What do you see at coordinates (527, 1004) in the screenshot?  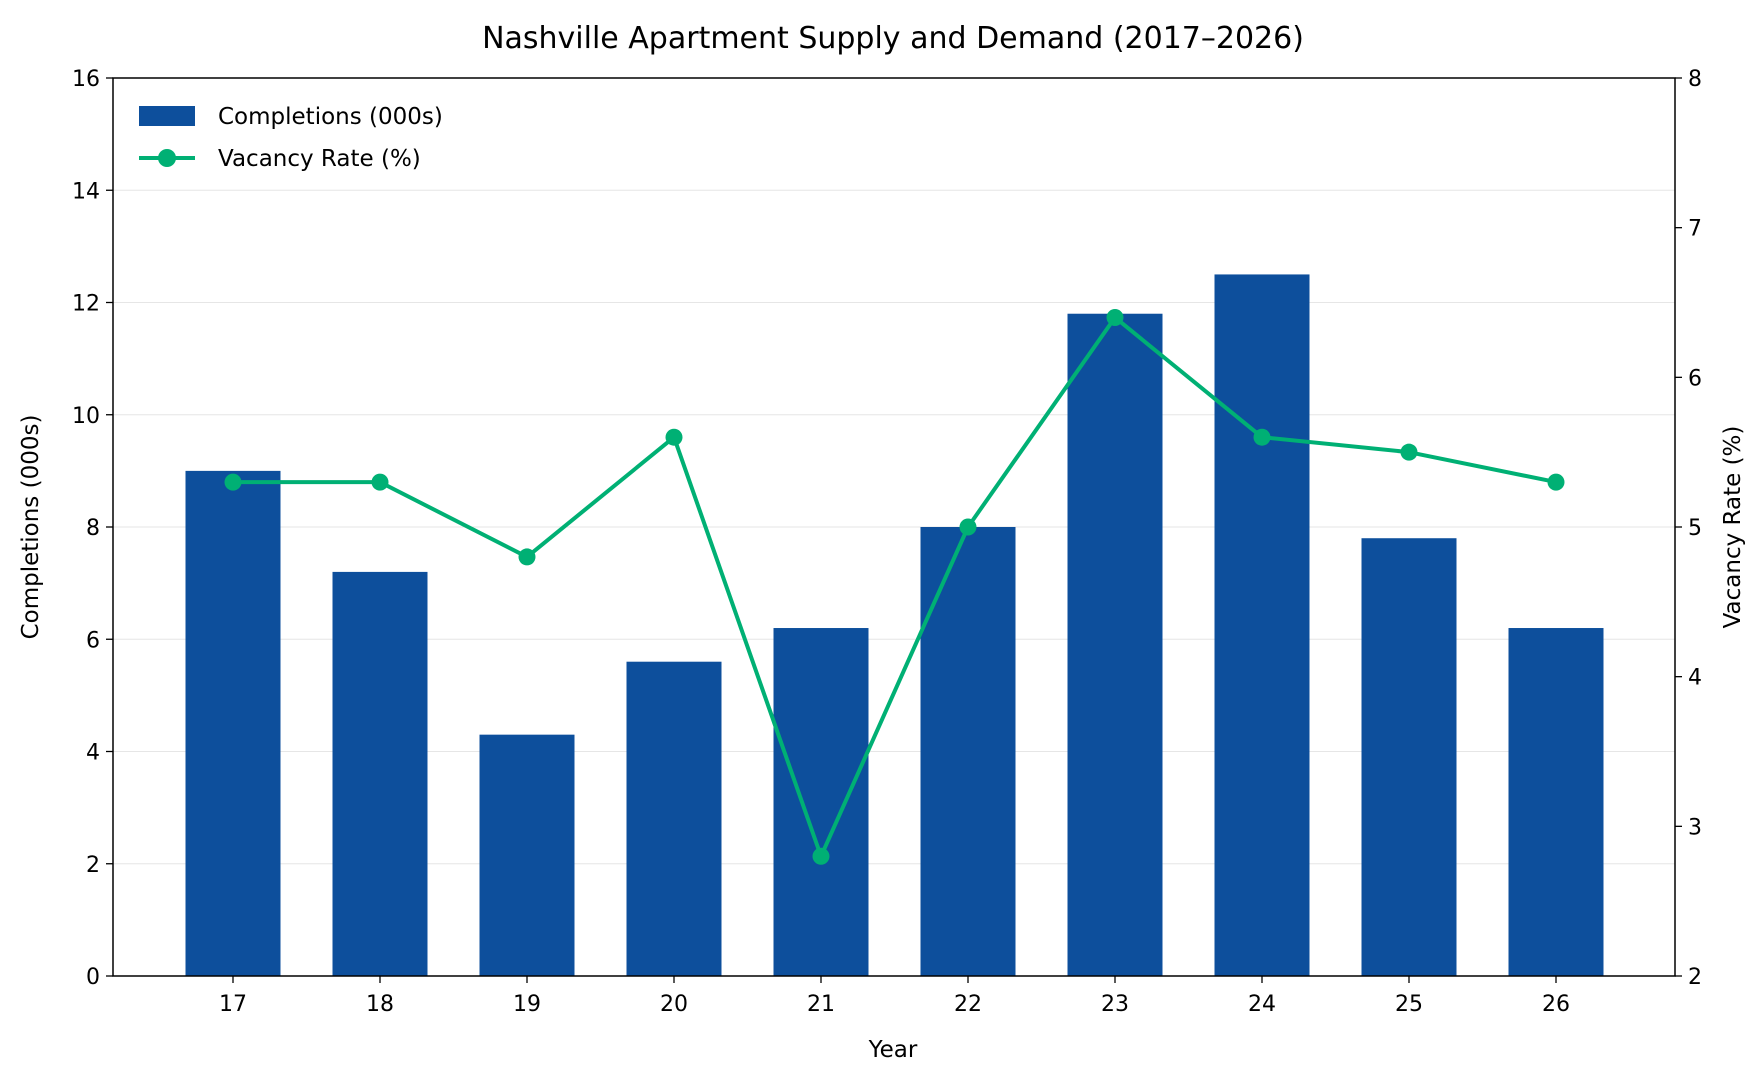 I see `x-tick-label: 19` at bounding box center [527, 1004].